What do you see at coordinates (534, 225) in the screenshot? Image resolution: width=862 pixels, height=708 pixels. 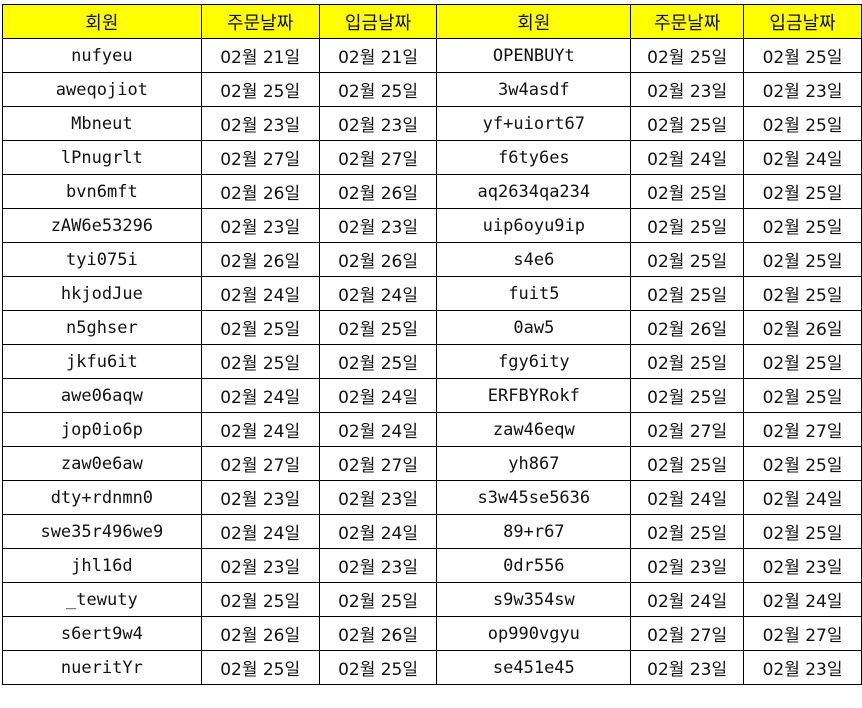 I see `cell-member: uip6oyu9ip` at bounding box center [534, 225].